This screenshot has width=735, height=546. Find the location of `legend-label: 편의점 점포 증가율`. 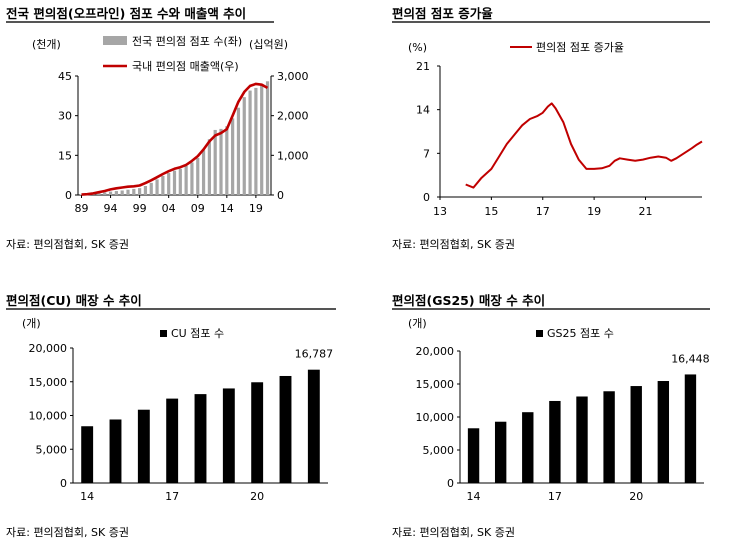

legend-label: 편의점 점포 증가율 is located at coordinates (580, 47).